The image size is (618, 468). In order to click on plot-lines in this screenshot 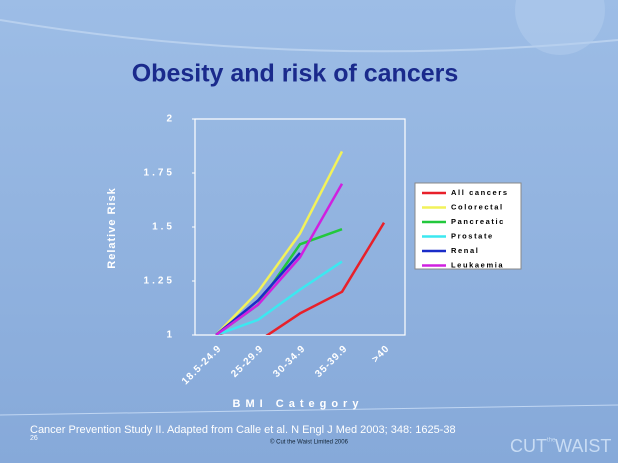, I will do `click(300, 242)`.